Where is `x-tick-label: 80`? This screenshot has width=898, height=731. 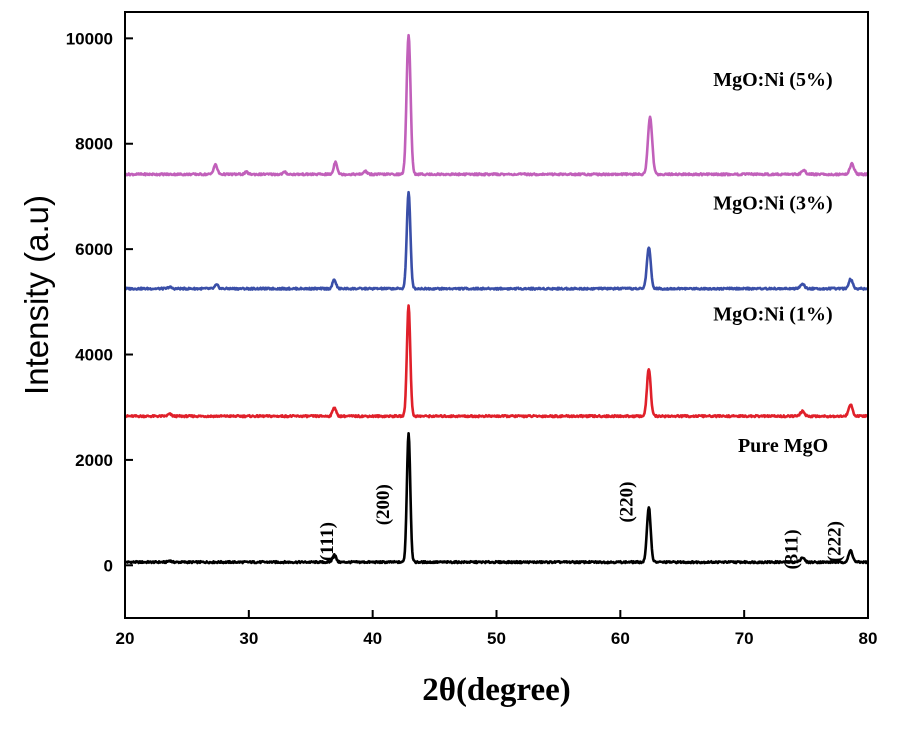
x-tick-label: 80 is located at coordinates (868, 638).